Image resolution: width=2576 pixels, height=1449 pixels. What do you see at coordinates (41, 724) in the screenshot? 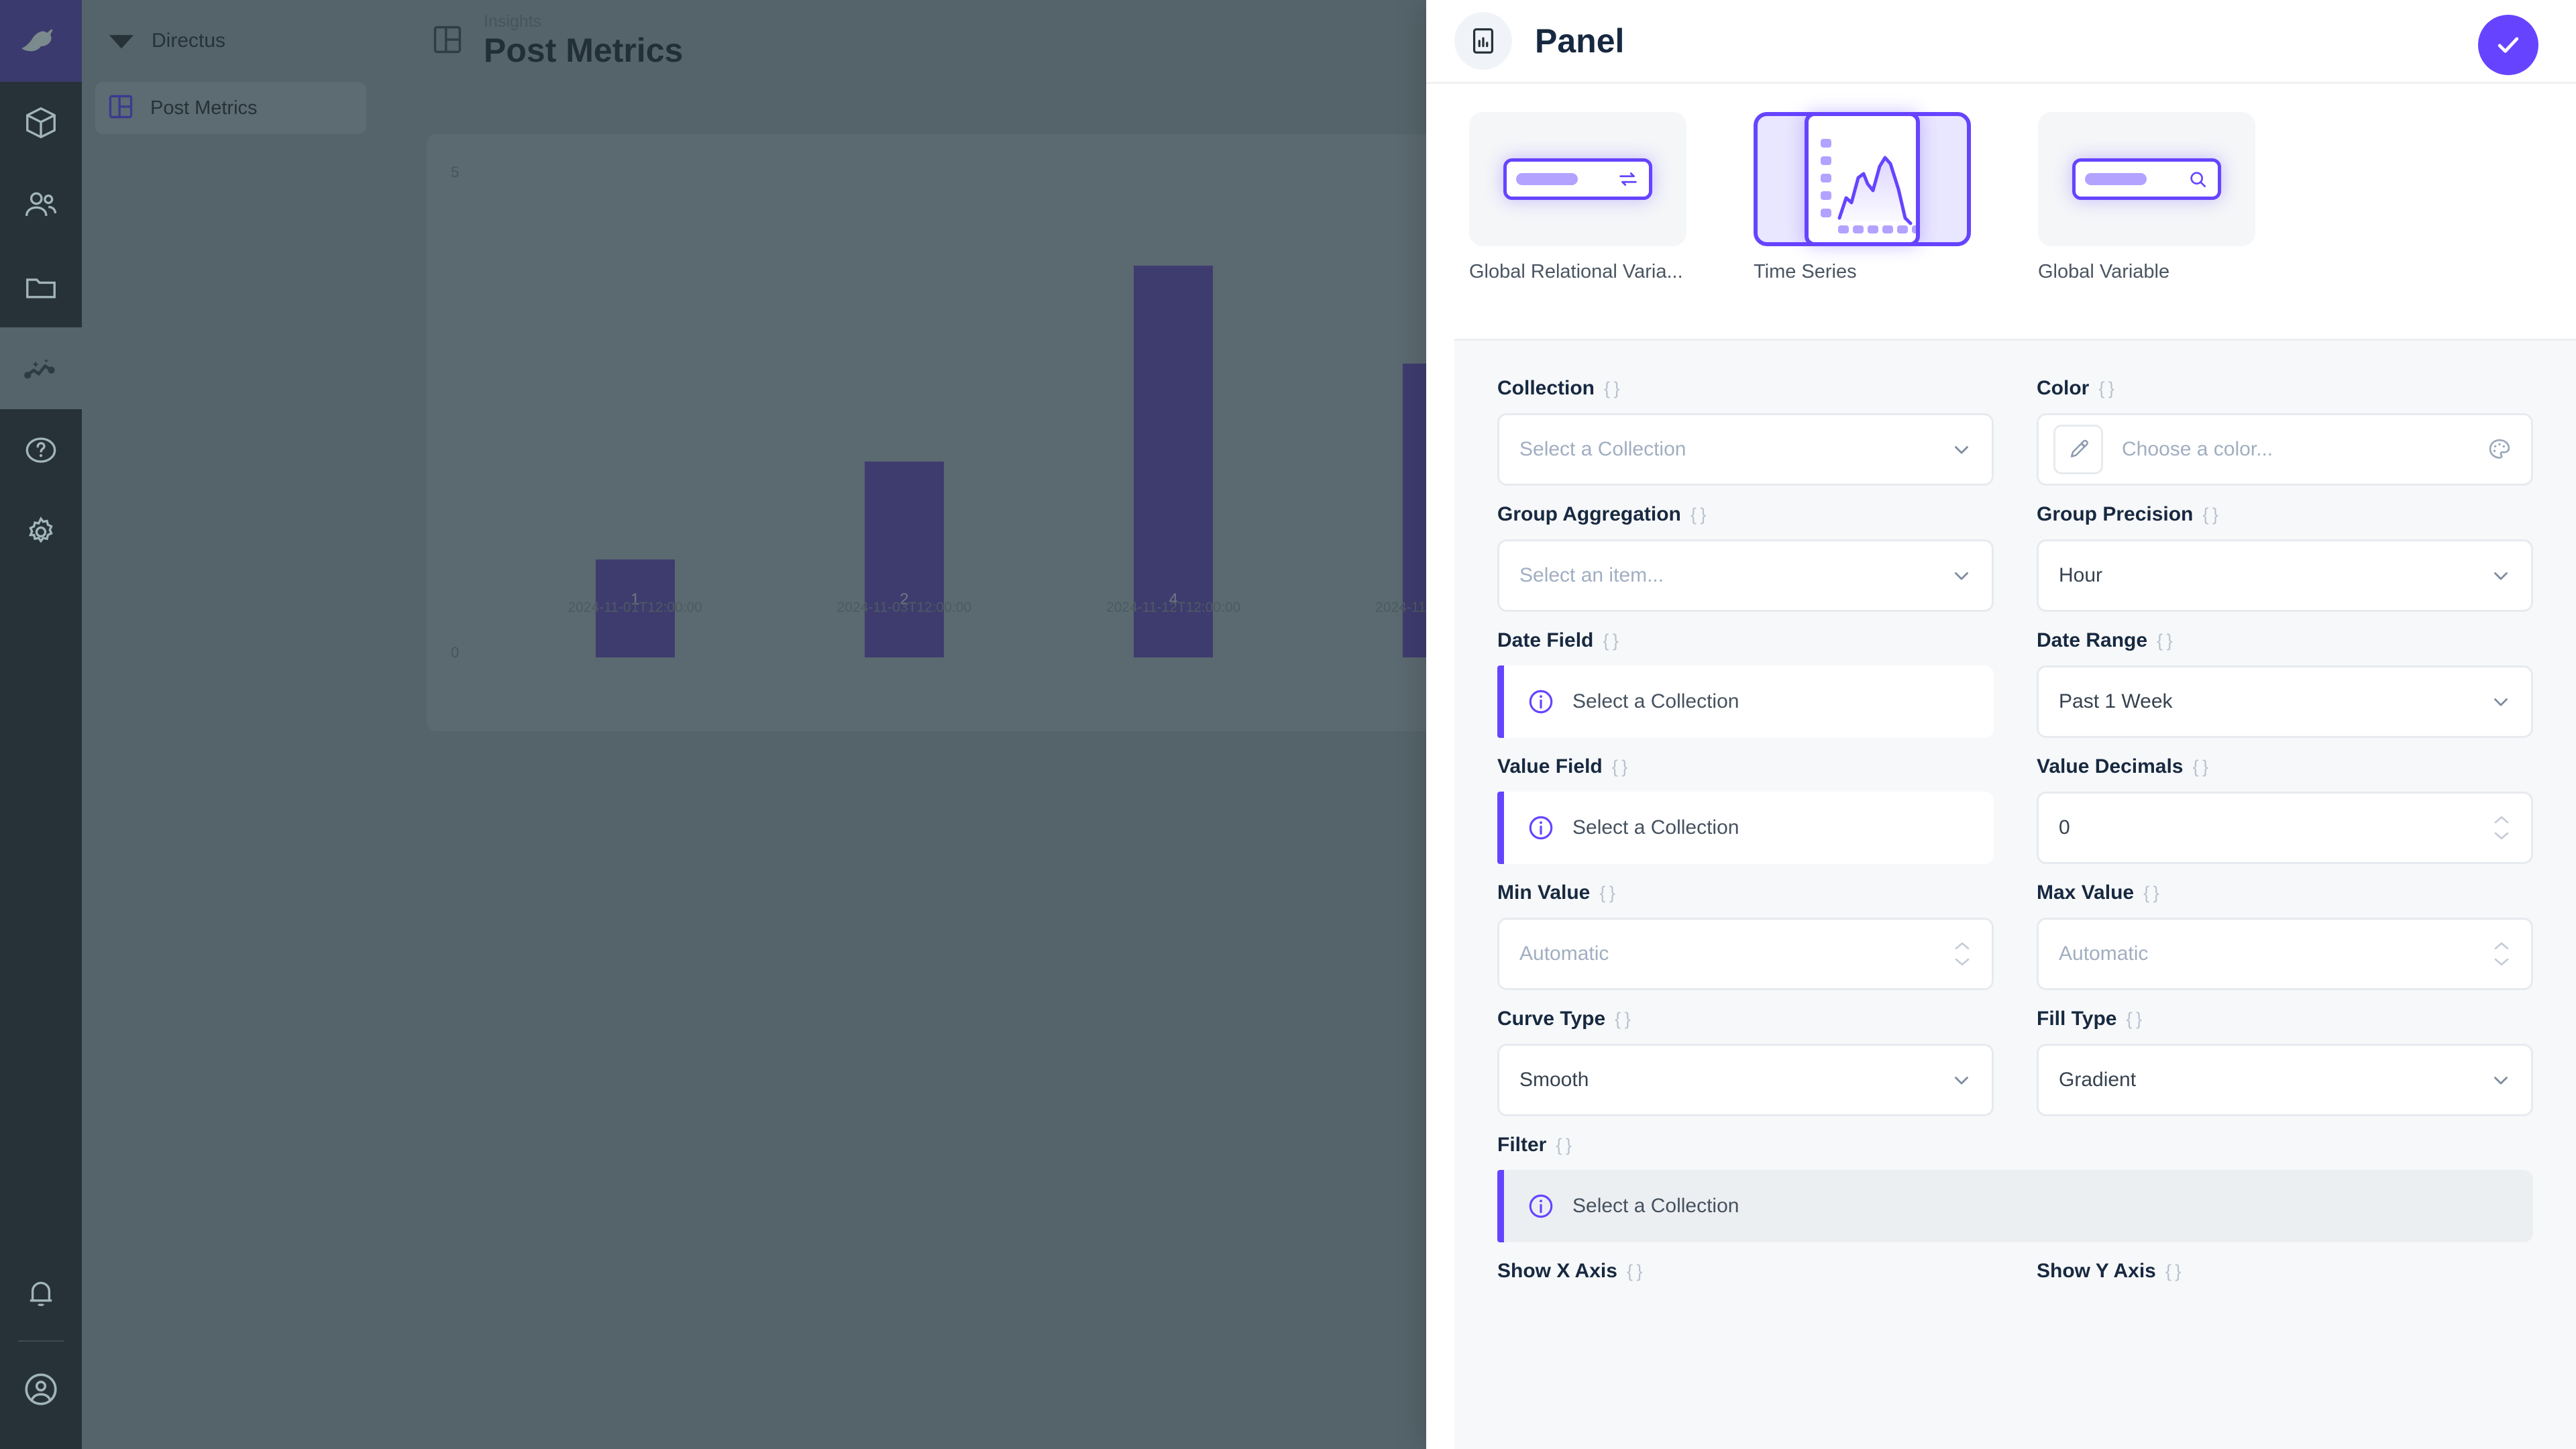
I see `module-bar` at bounding box center [41, 724].